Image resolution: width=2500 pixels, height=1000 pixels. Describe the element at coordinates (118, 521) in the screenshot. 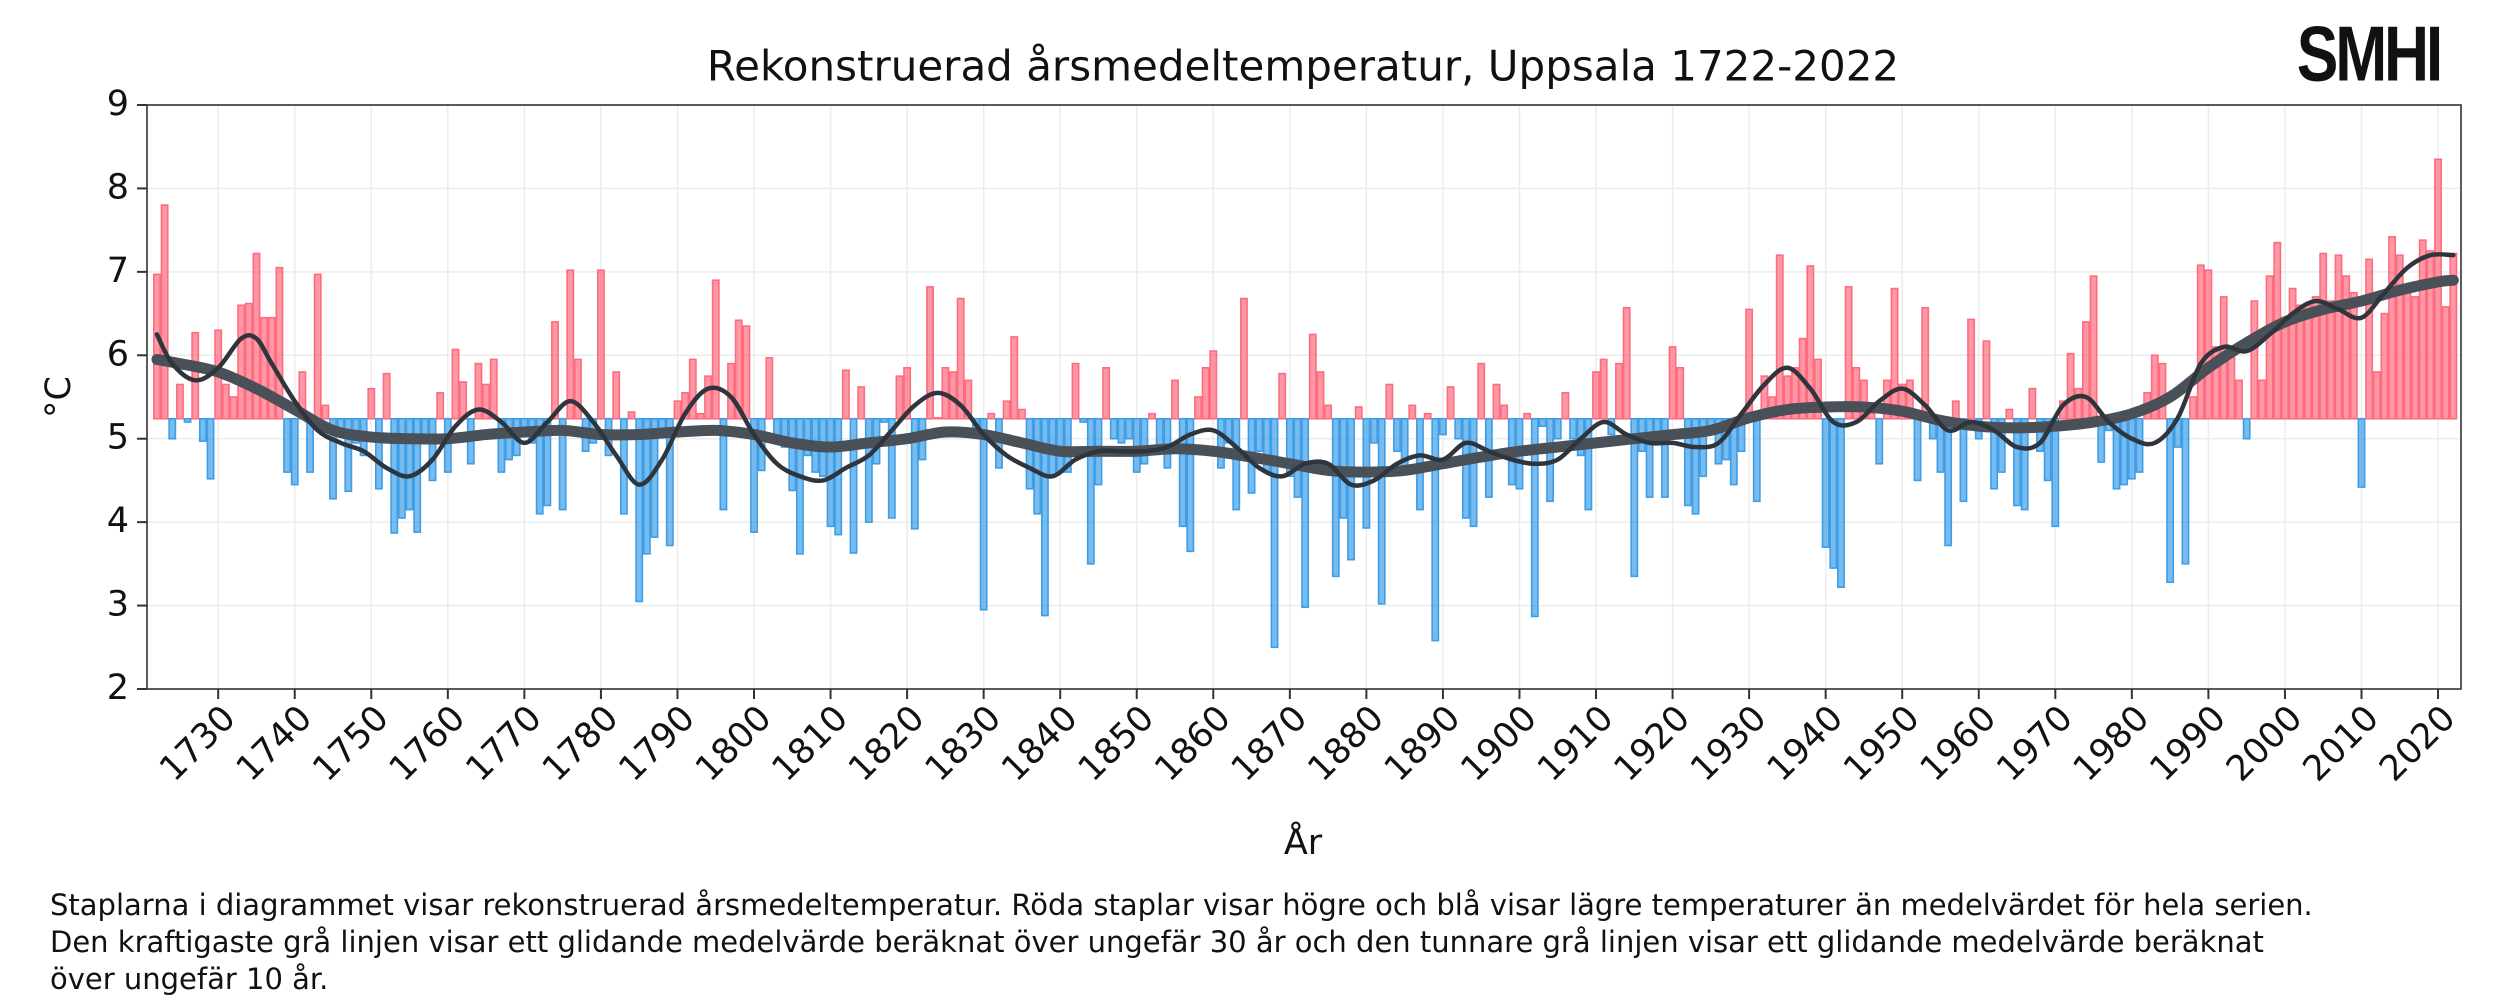

I see `y-tick-label: 4` at that location.